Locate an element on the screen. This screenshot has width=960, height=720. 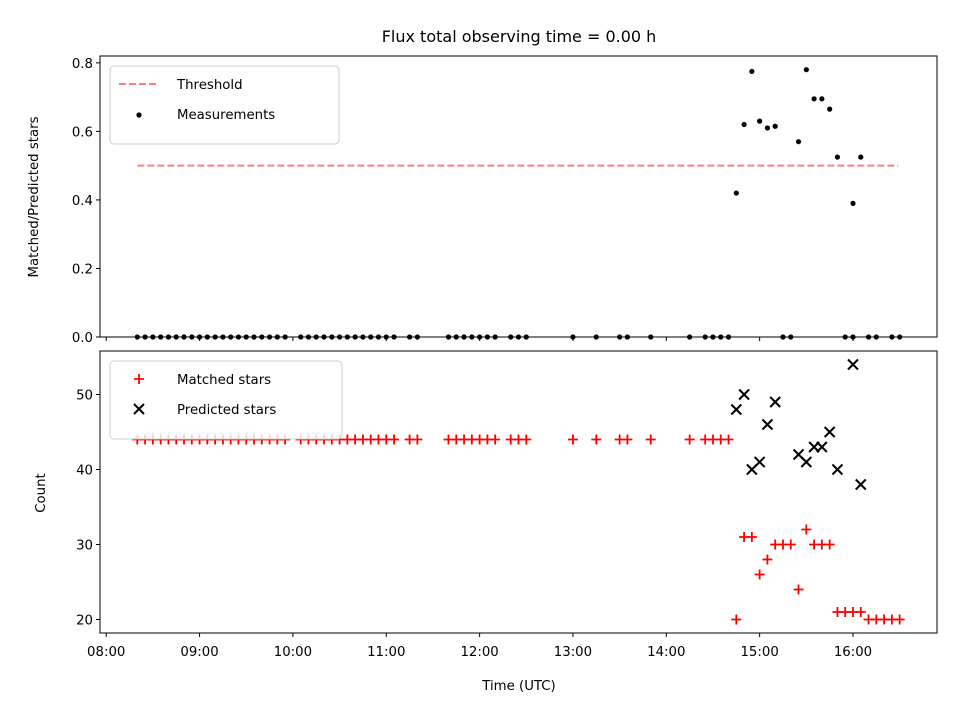
bottom-y-tick-label: 30 is located at coordinates (84, 546).